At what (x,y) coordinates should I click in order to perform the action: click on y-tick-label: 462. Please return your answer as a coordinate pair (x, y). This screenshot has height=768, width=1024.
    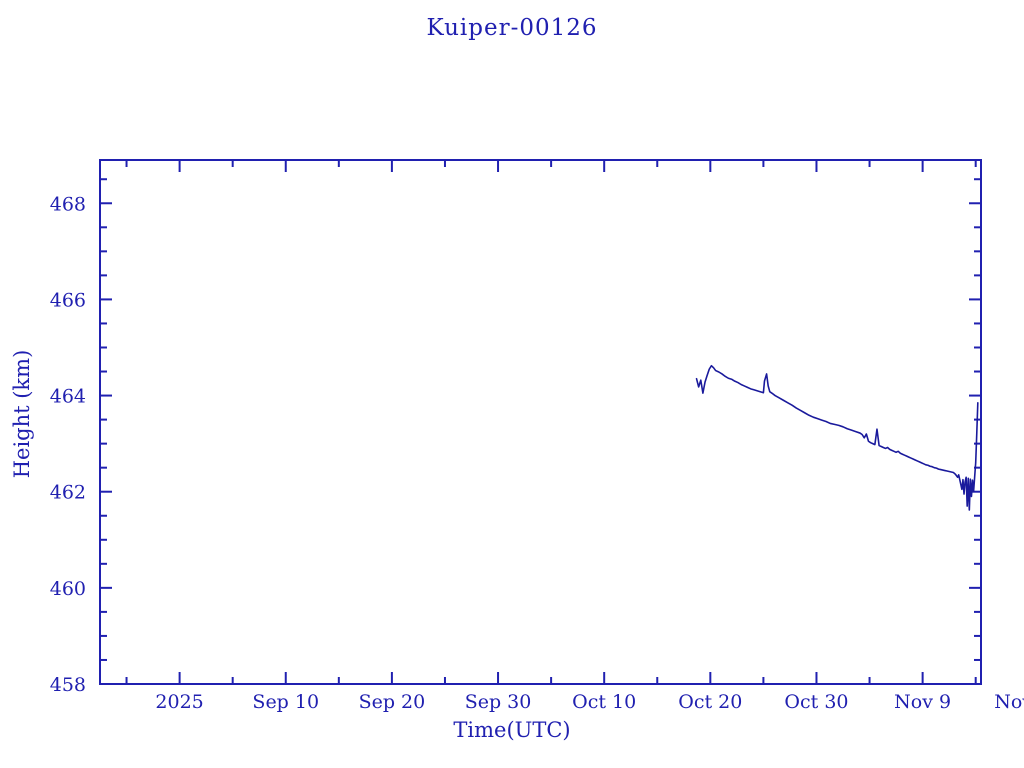
    Looking at the image, I should click on (68, 493).